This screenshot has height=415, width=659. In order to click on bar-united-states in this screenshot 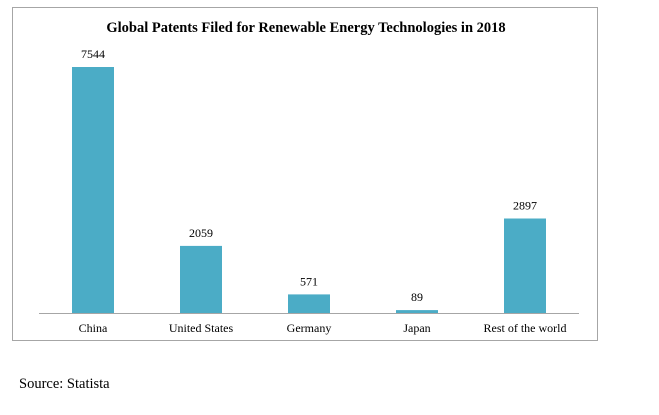, I will do `click(201, 279)`.